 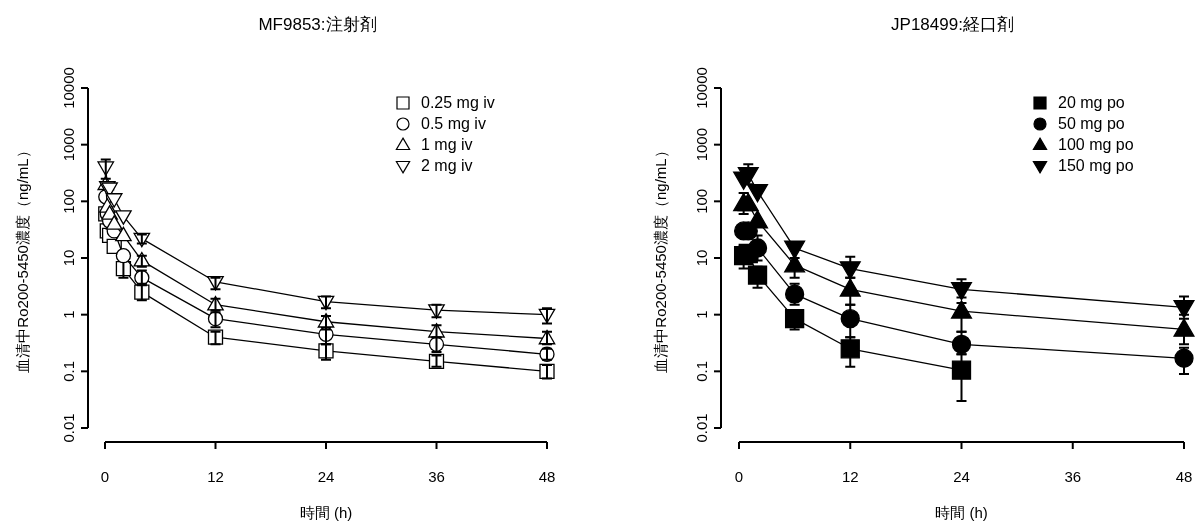 What do you see at coordinates (1096, 165) in the screenshot?
I see `legend-label: 150 mg po` at bounding box center [1096, 165].